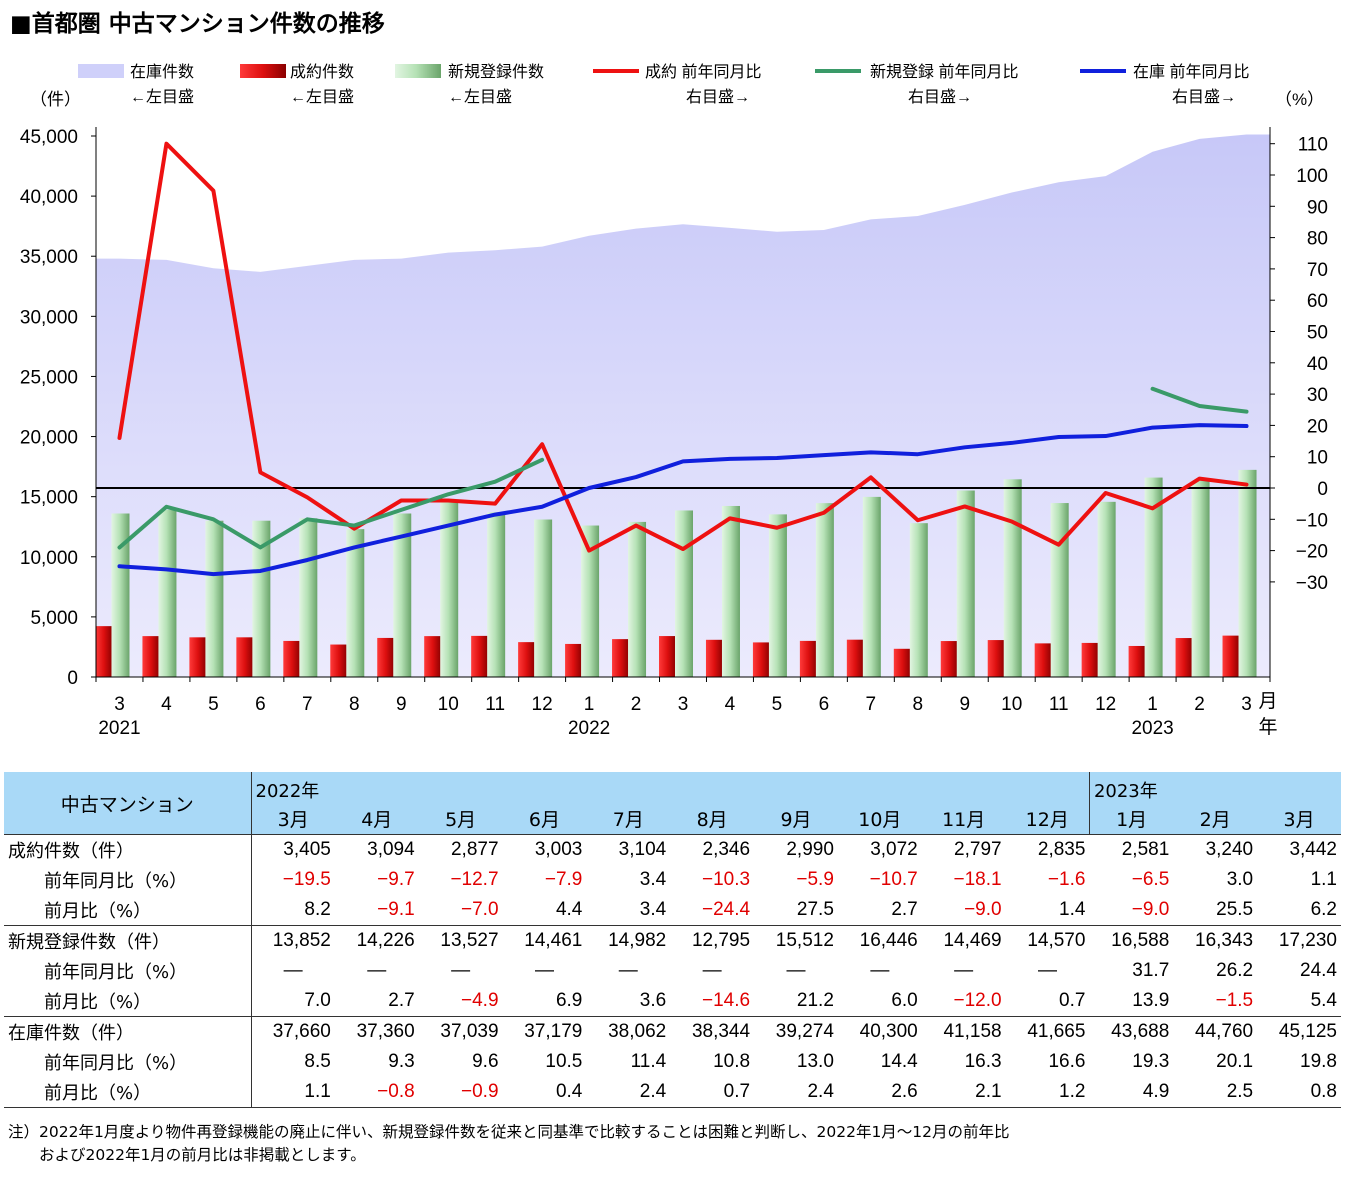 The image size is (1347, 1178). What do you see at coordinates (1150, 879) in the screenshot?
I see `table-cell: −6.5` at bounding box center [1150, 879].